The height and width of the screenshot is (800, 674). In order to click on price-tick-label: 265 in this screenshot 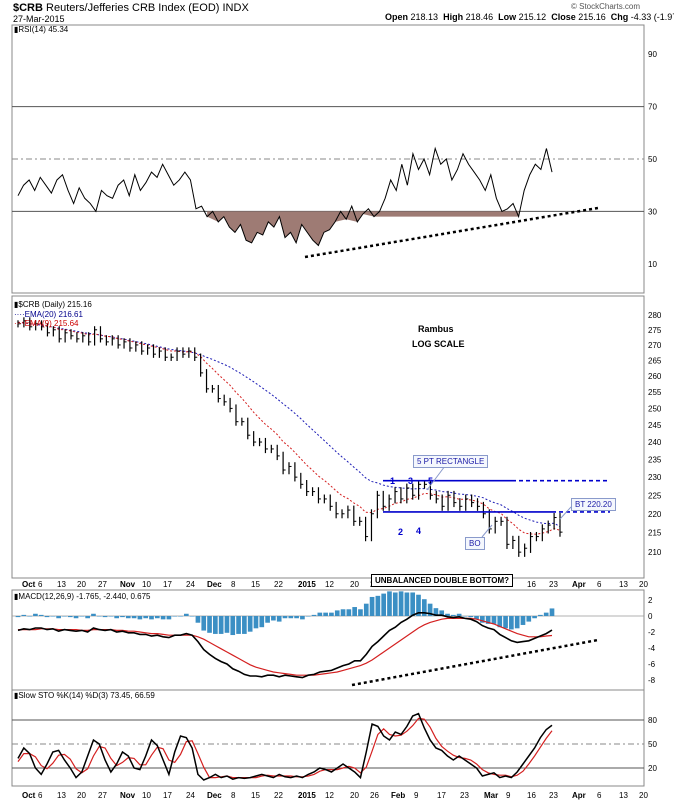, I will do `click(655, 360)`.